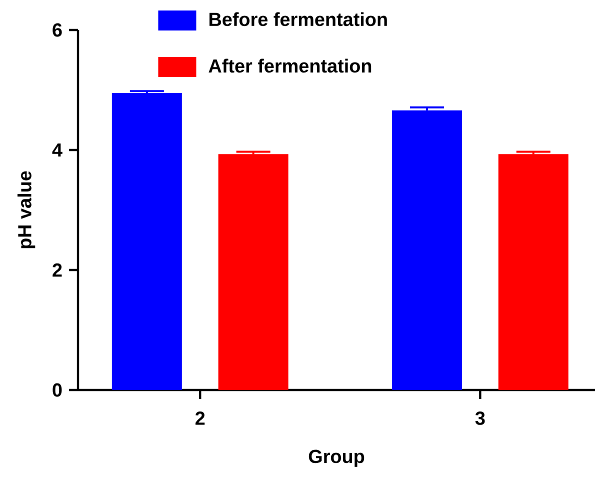 Image resolution: width=595 pixels, height=478 pixels. I want to click on y-tick-label: 0, so click(57, 390).